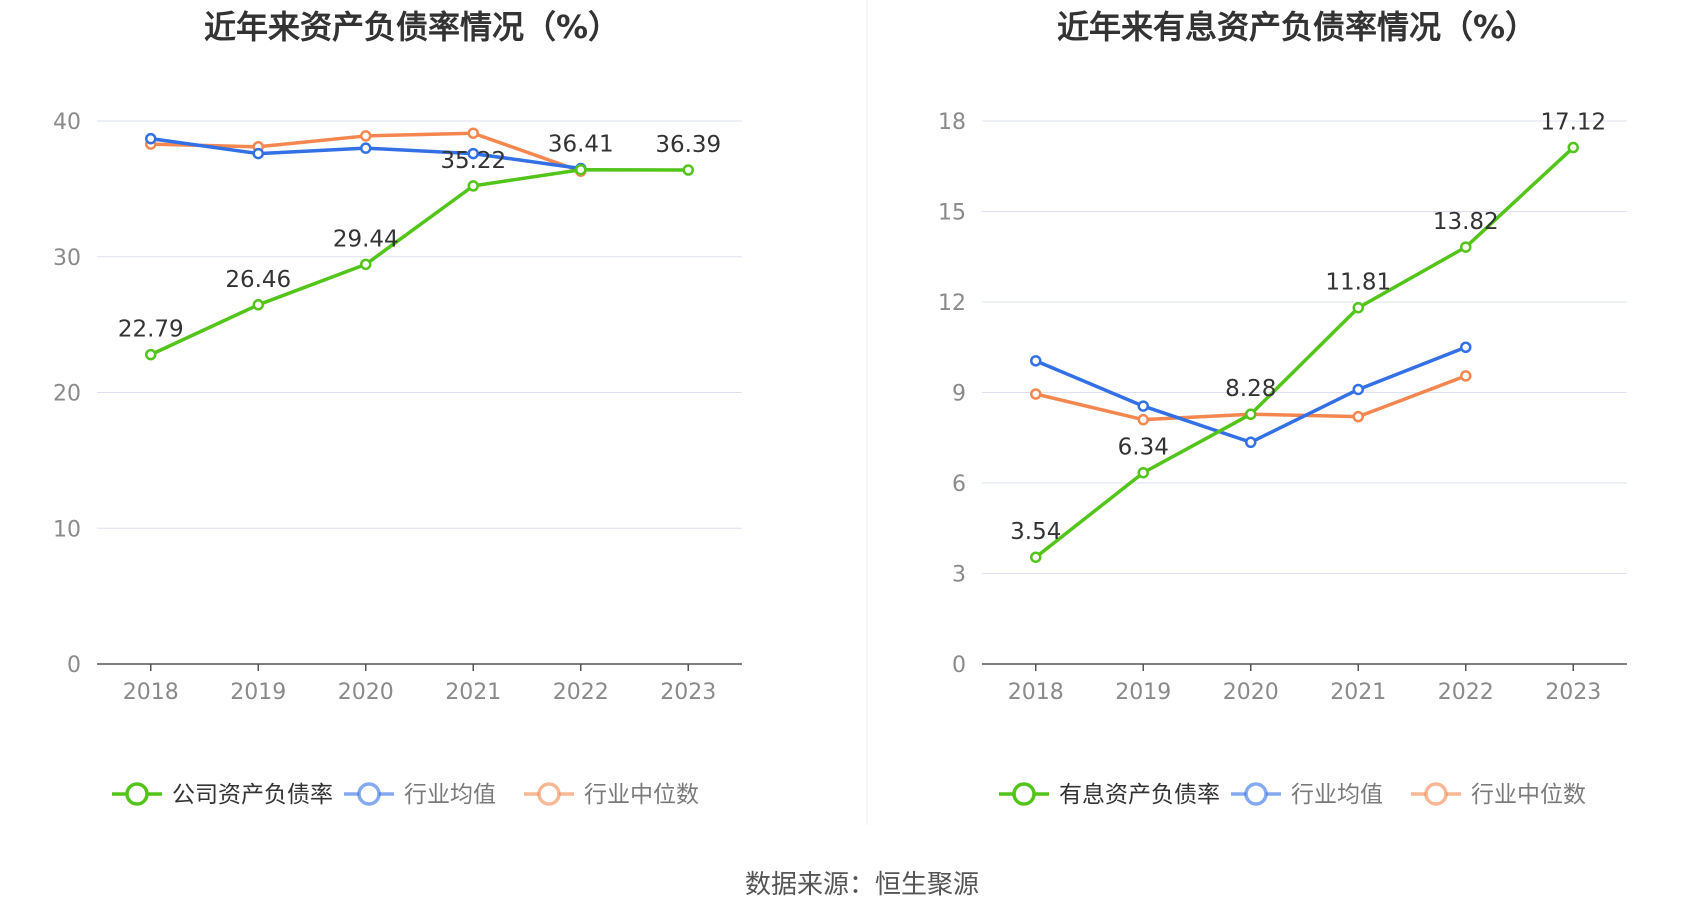 The image size is (1700, 918). Describe the element at coordinates (1573, 123) in the screenshot. I see `data-label: 17.12` at that location.